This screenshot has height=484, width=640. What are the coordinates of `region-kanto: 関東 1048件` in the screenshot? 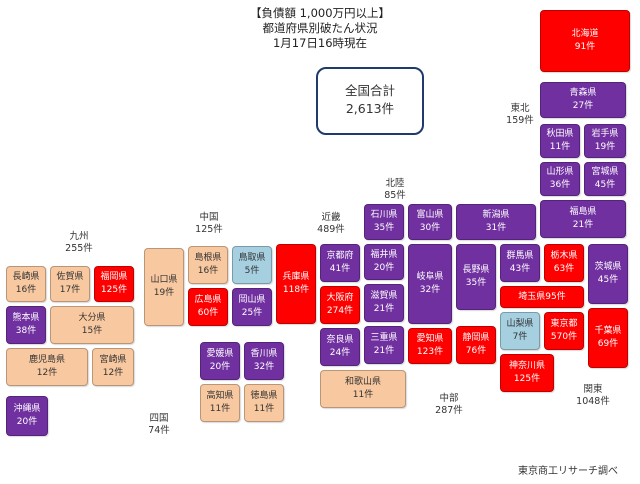 It's located at (593, 395).